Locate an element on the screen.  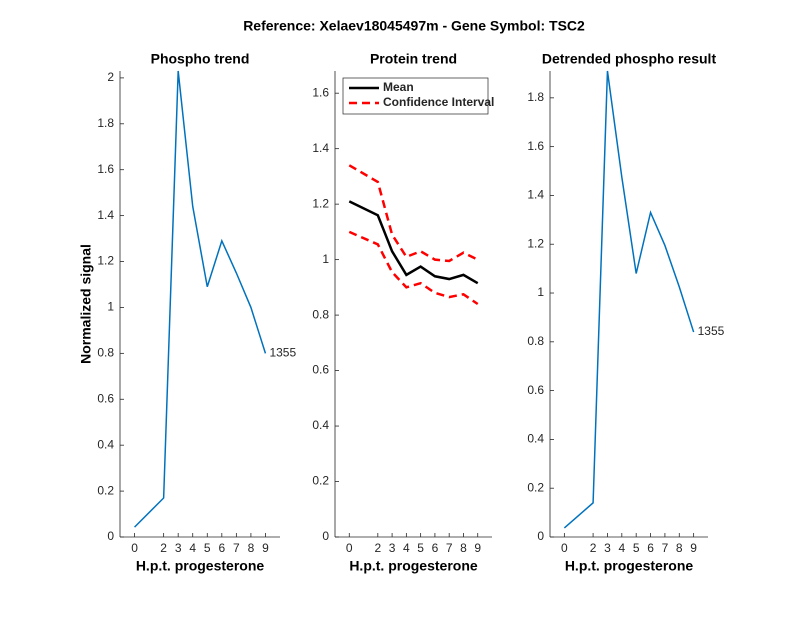
axes-title: Detrended phospho result is located at coordinates (629, 59).